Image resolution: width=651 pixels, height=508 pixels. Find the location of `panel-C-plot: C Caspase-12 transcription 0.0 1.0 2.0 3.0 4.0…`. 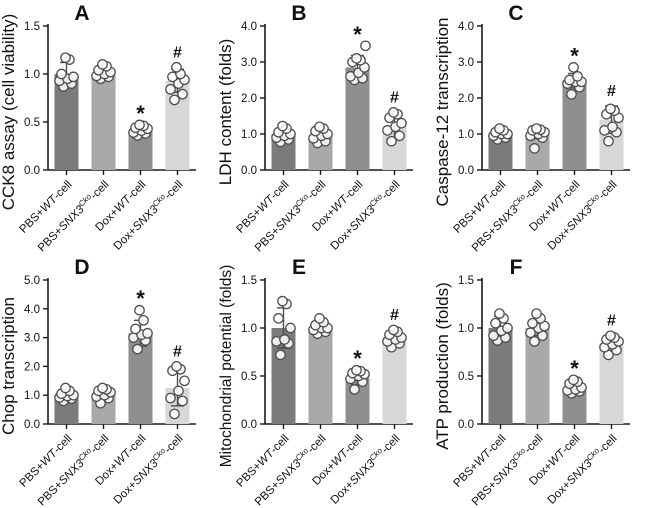

panel-C-plot: C Caspase-12 transcription 0.0 1.0 2.0 3.0 4.0… is located at coordinates (532, 128).